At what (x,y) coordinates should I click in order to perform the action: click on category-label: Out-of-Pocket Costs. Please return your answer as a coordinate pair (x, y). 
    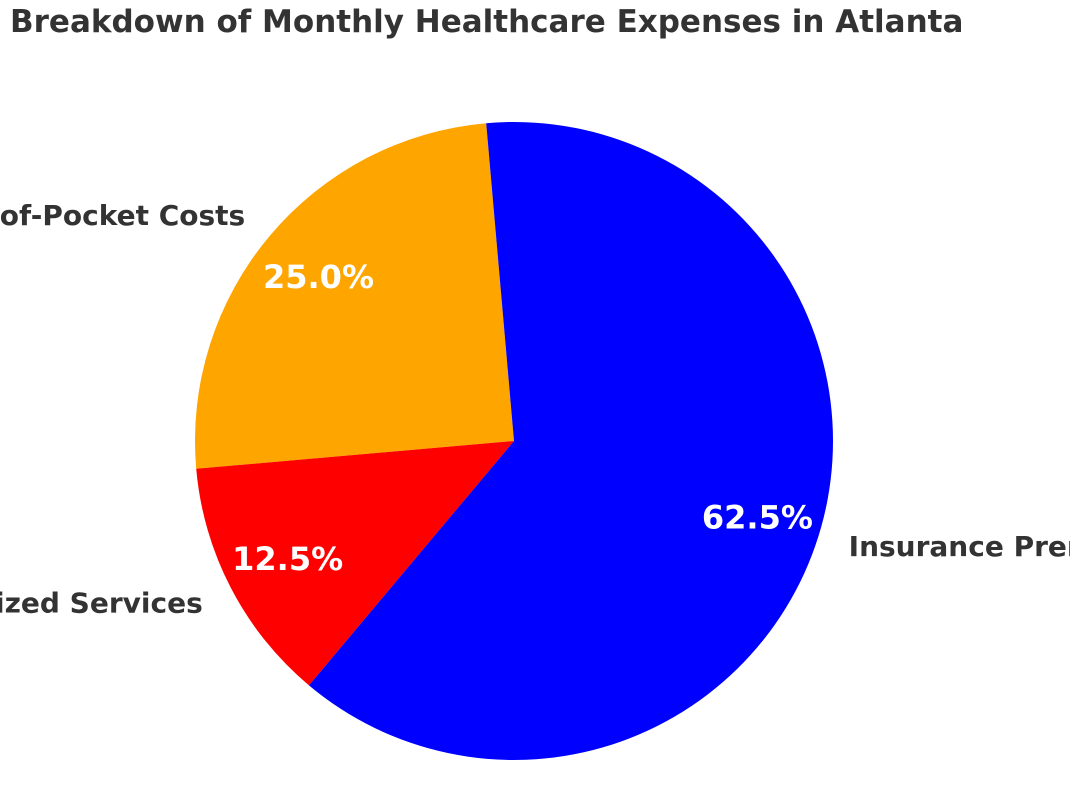
    Looking at the image, I should click on (122, 215).